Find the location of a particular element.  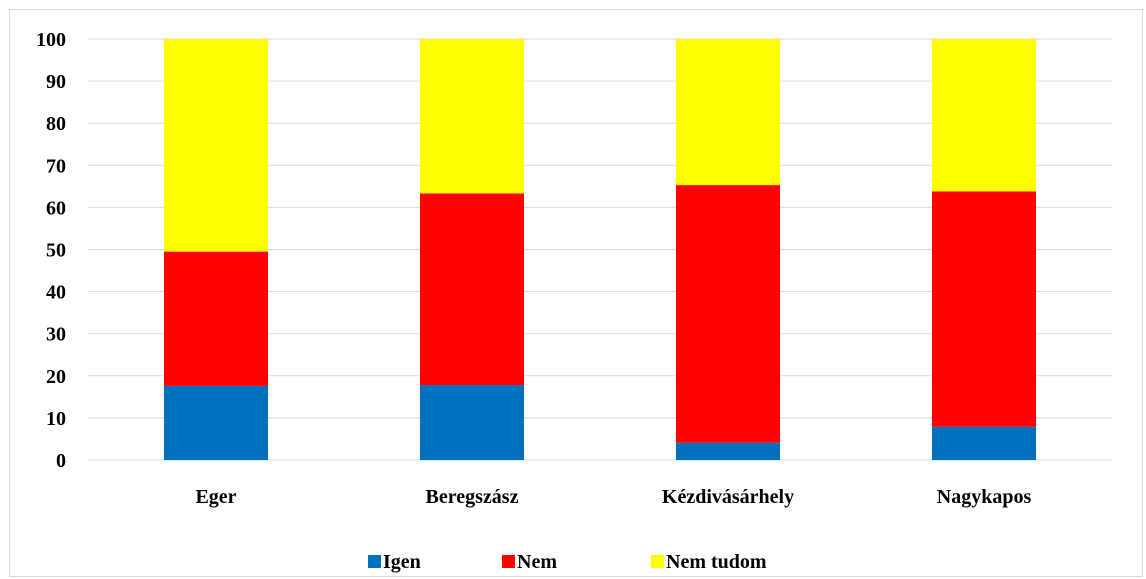

legend-swatch-igen is located at coordinates (374, 561).